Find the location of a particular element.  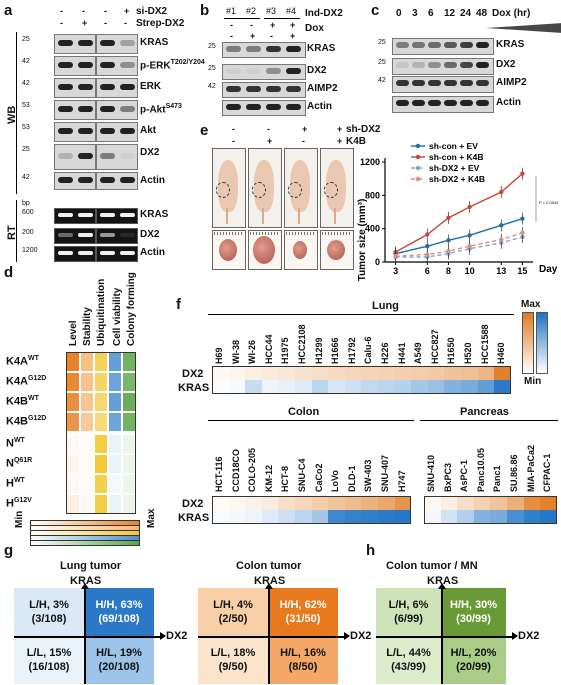

wb-mw-5: 25 is located at coordinates (26, 149).